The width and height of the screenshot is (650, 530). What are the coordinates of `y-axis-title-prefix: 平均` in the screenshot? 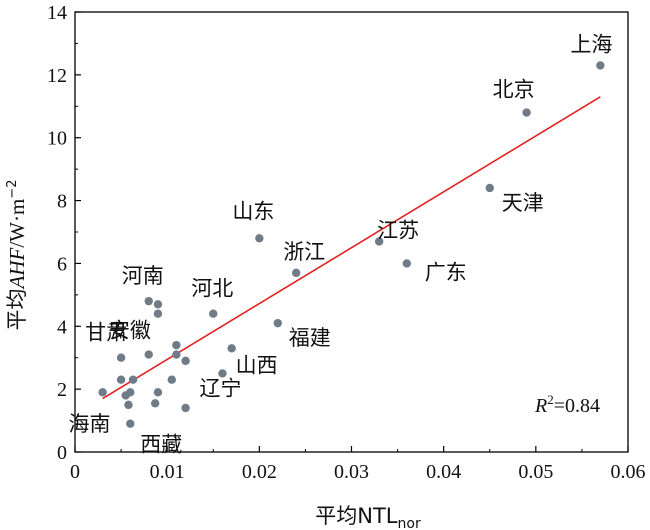 It's located at (17, 309).